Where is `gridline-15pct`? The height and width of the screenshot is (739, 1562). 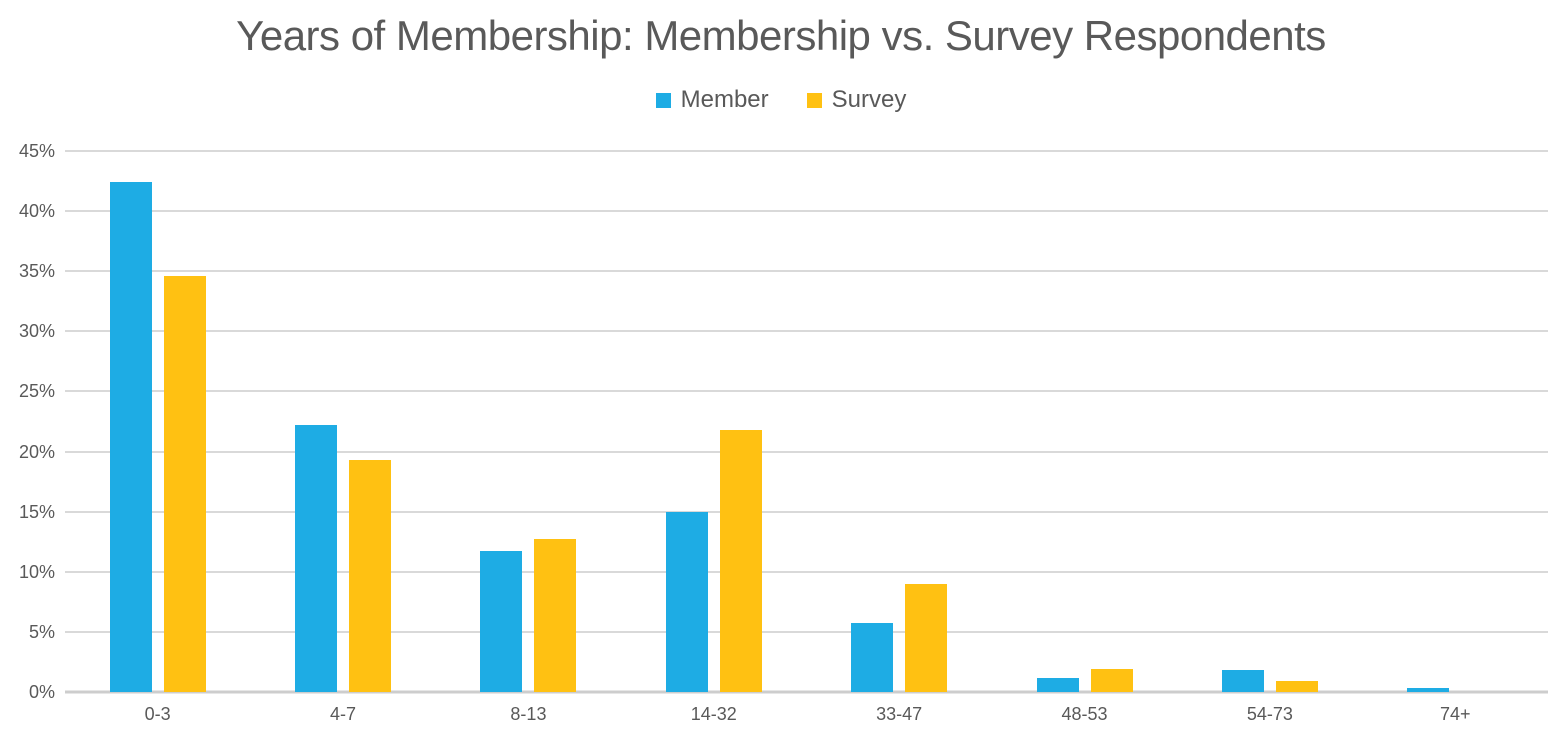
gridline-15pct is located at coordinates (806, 511).